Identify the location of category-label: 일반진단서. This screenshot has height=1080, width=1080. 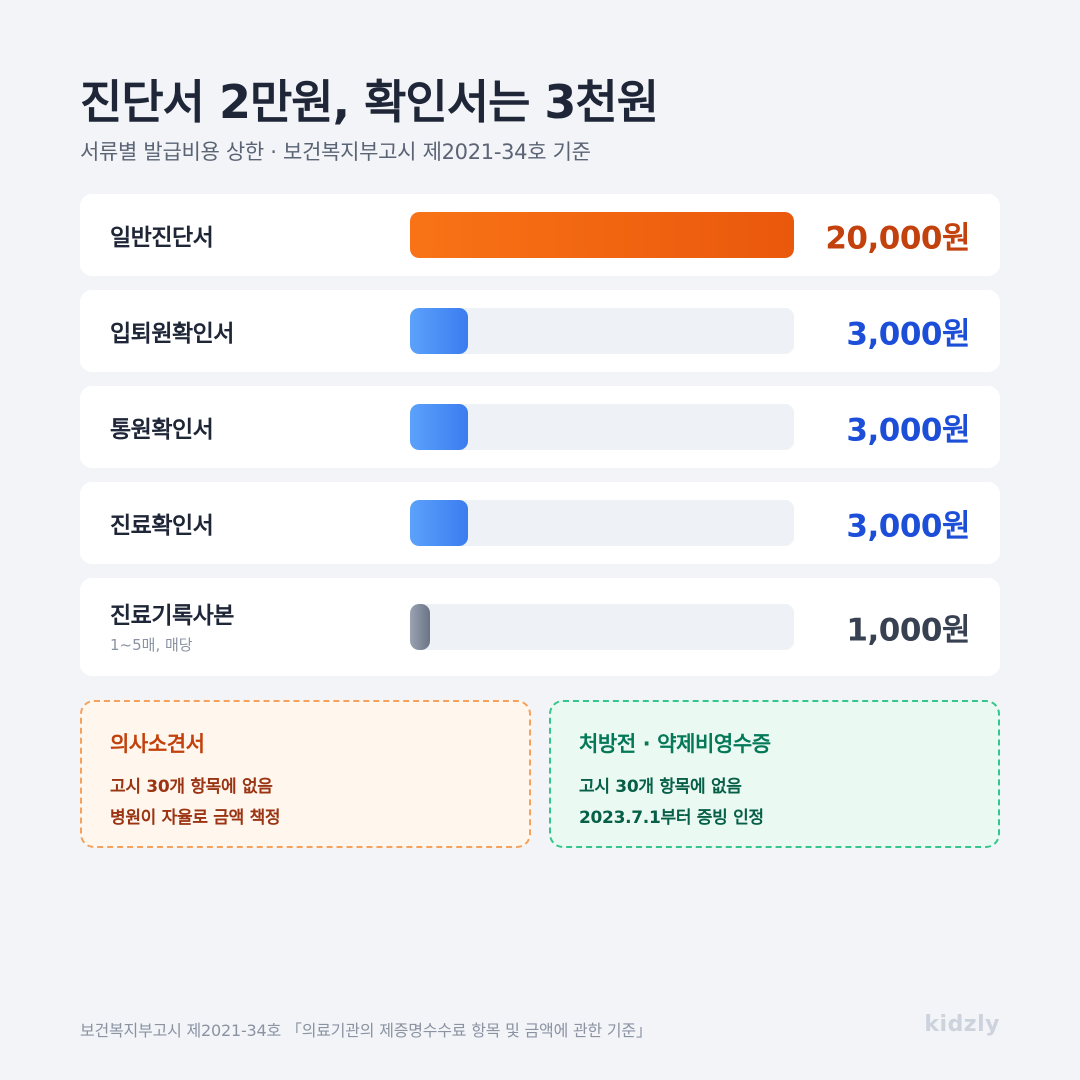
(162, 238).